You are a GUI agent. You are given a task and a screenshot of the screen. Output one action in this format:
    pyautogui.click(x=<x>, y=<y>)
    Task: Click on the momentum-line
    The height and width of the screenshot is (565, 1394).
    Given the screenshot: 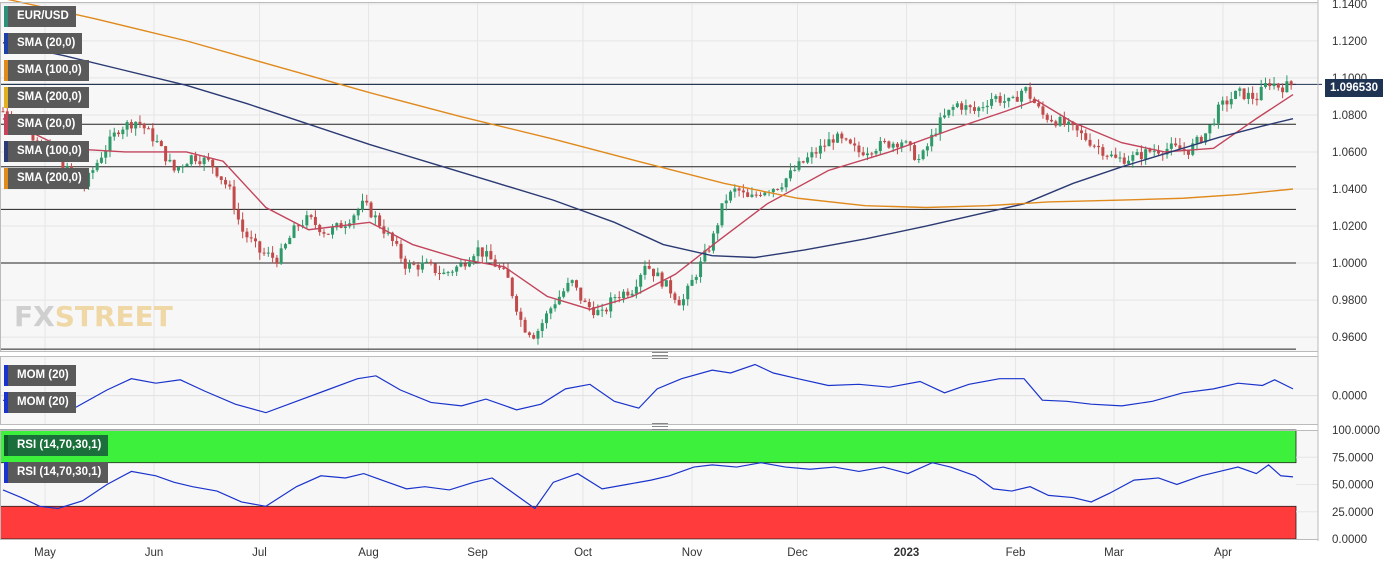 What is the action you would take?
    pyautogui.click(x=648, y=388)
    